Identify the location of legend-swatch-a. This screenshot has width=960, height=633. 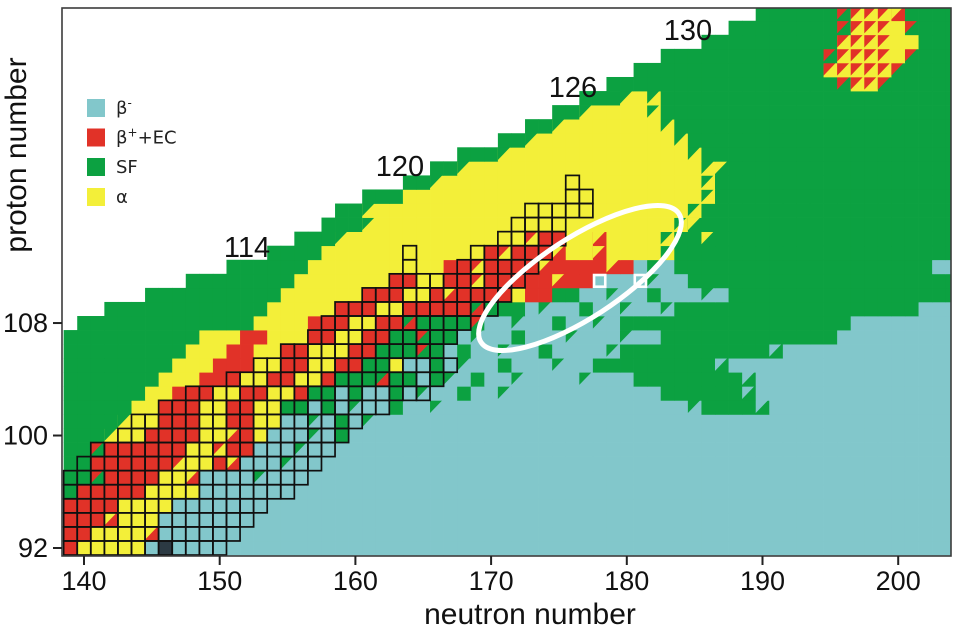
(96, 197).